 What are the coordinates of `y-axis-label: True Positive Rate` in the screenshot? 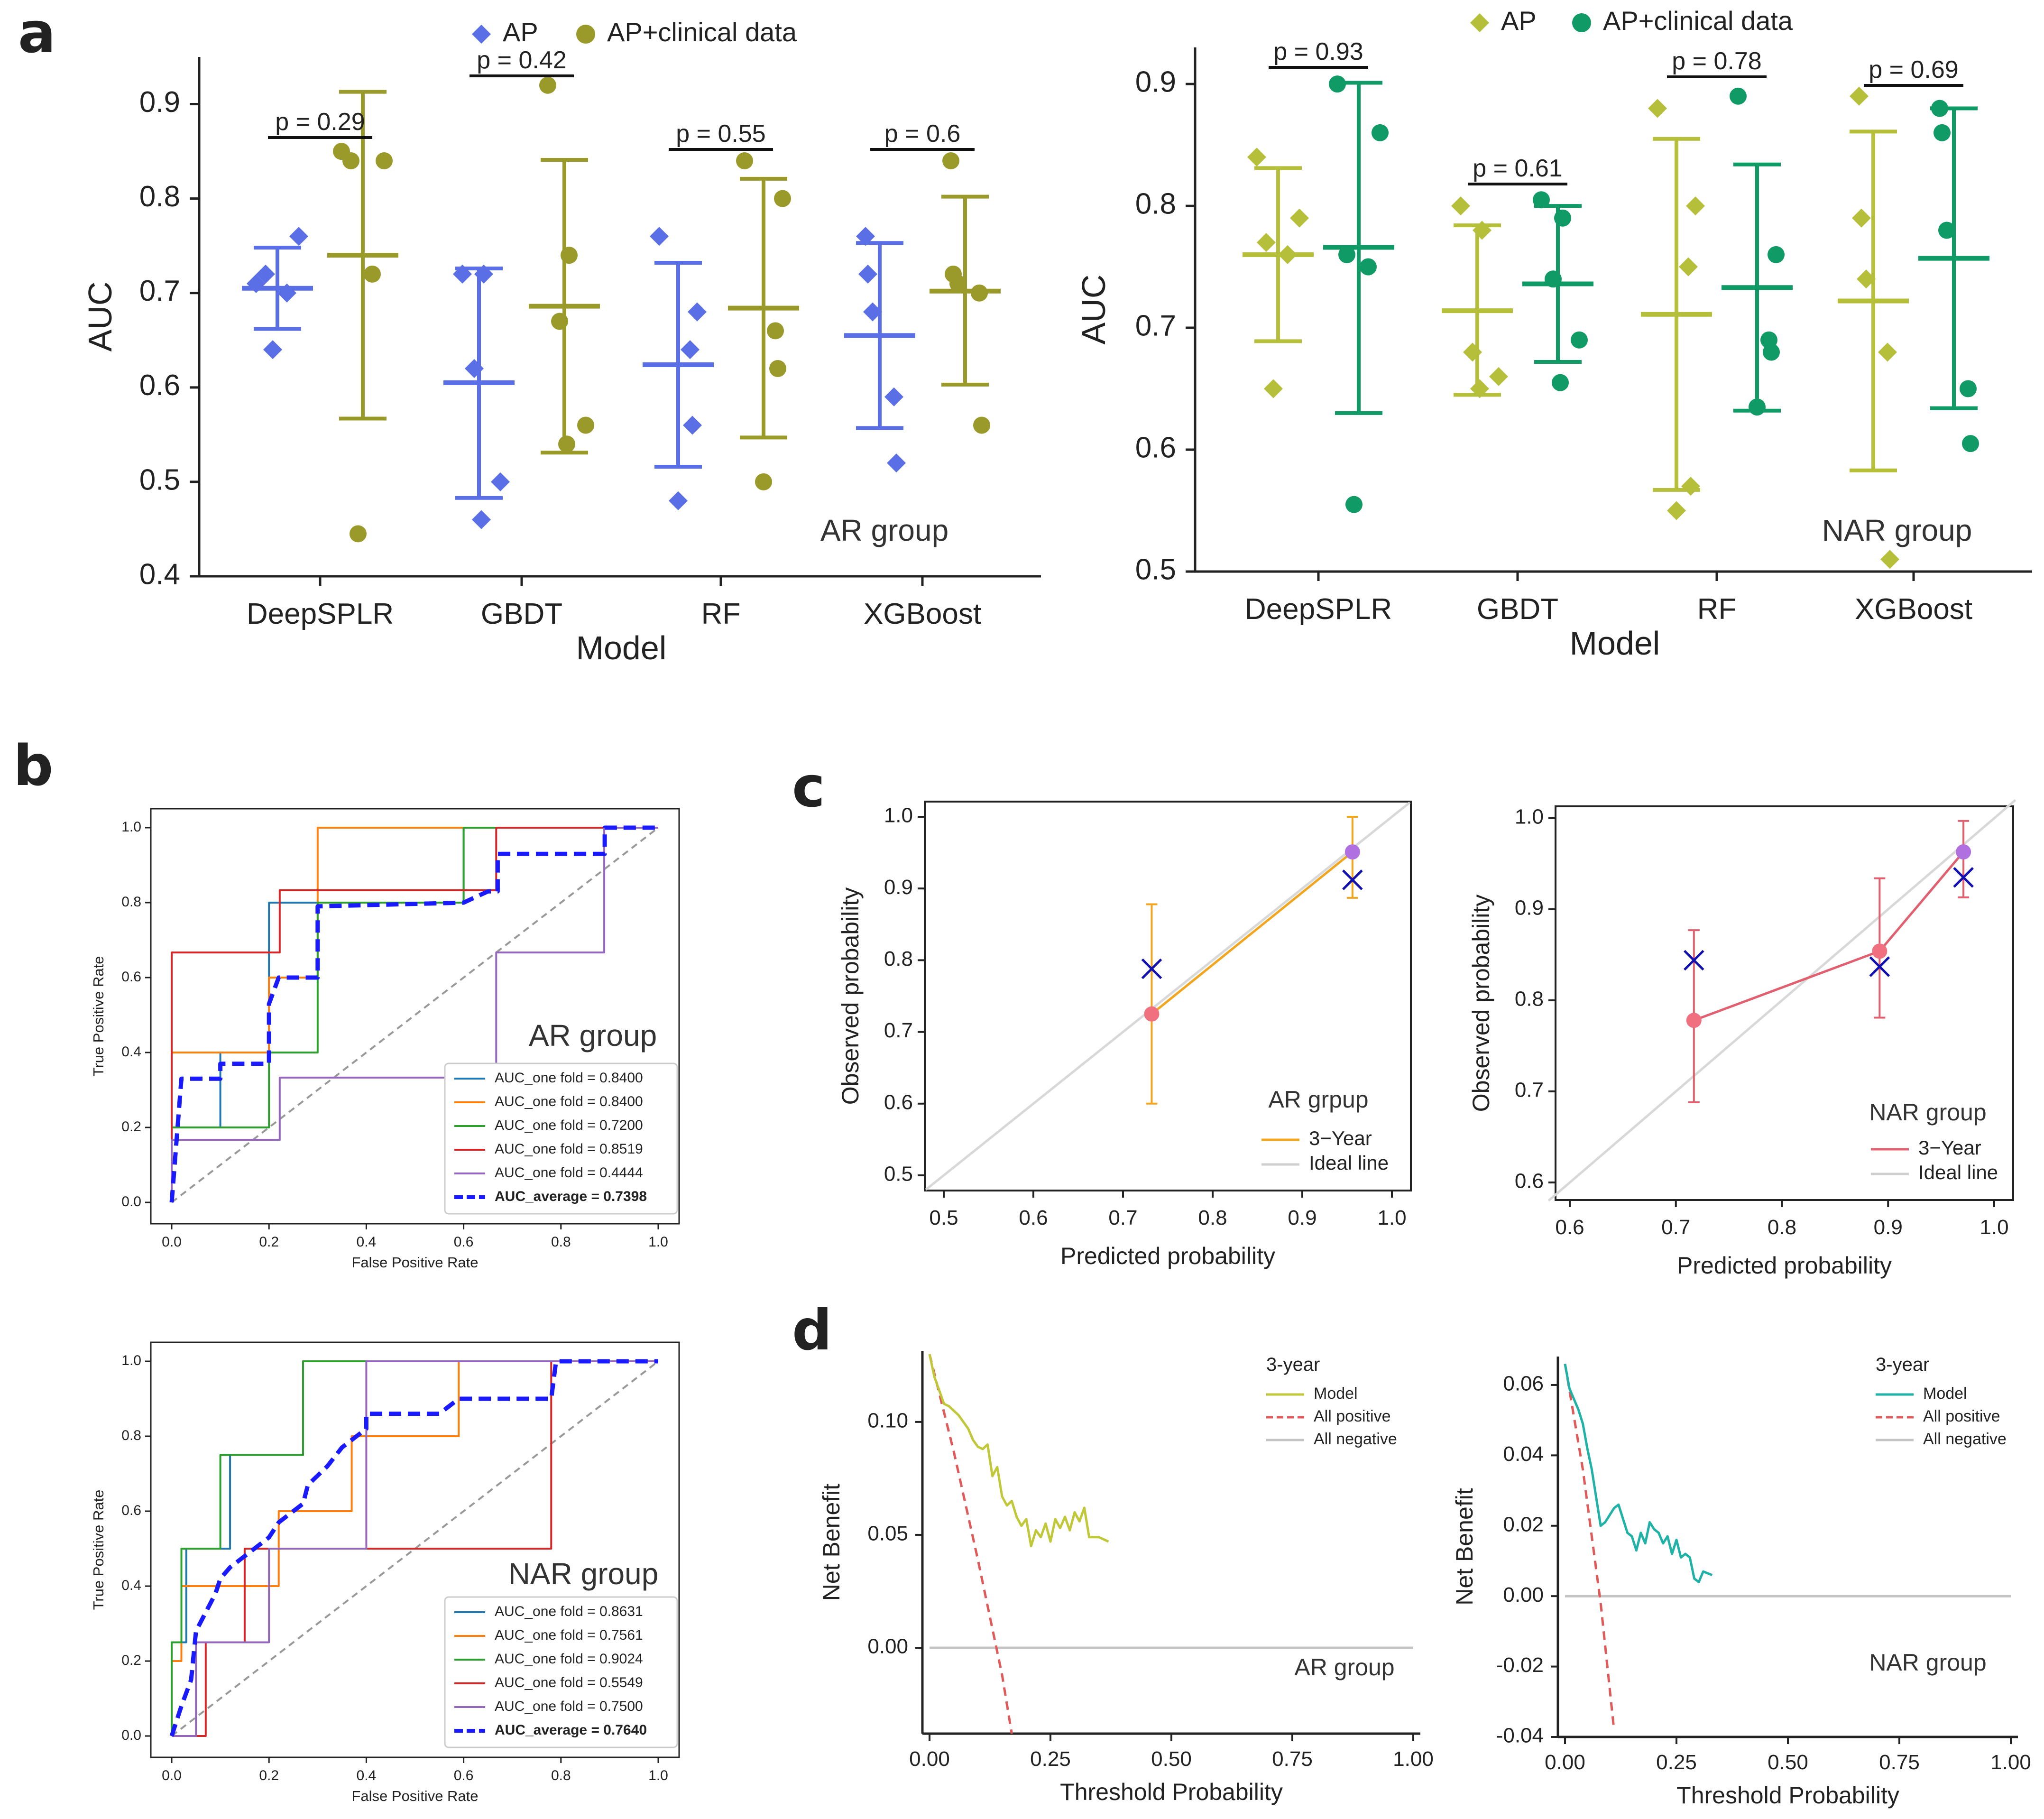 It's located at (99, 1550).